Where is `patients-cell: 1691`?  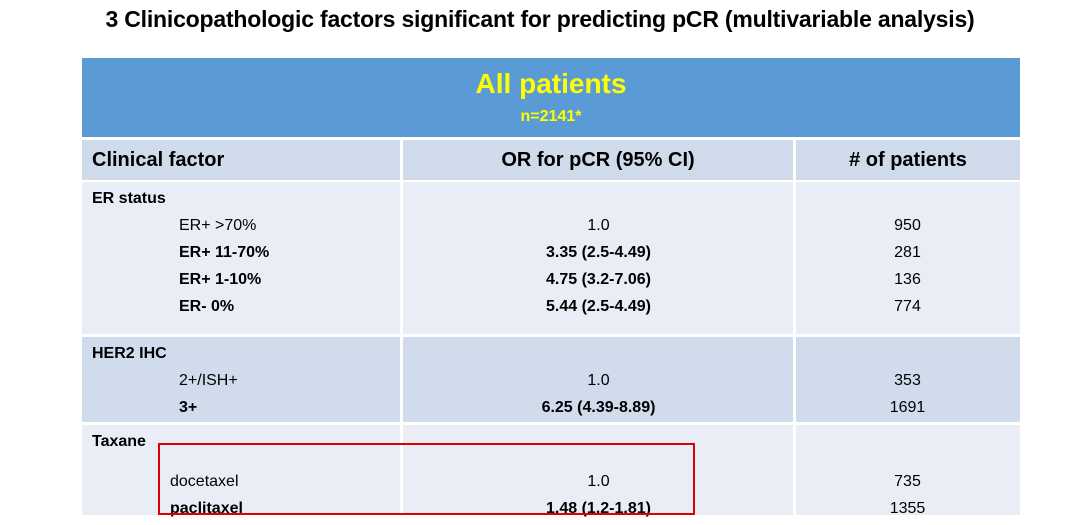
patients-cell: 1691 is located at coordinates (907, 407).